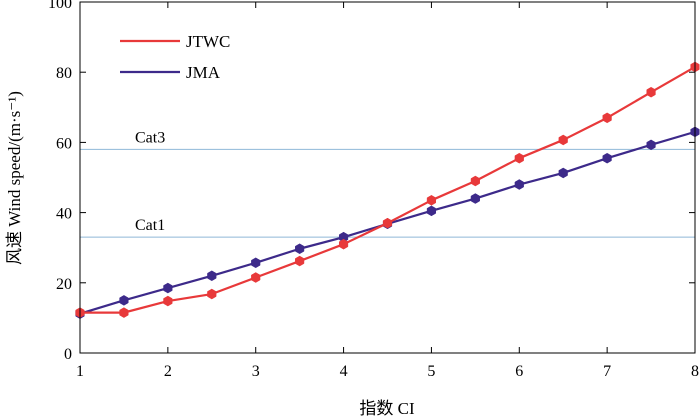  What do you see at coordinates (150, 225) in the screenshot?
I see `reference-label-cat1: Cat1` at bounding box center [150, 225].